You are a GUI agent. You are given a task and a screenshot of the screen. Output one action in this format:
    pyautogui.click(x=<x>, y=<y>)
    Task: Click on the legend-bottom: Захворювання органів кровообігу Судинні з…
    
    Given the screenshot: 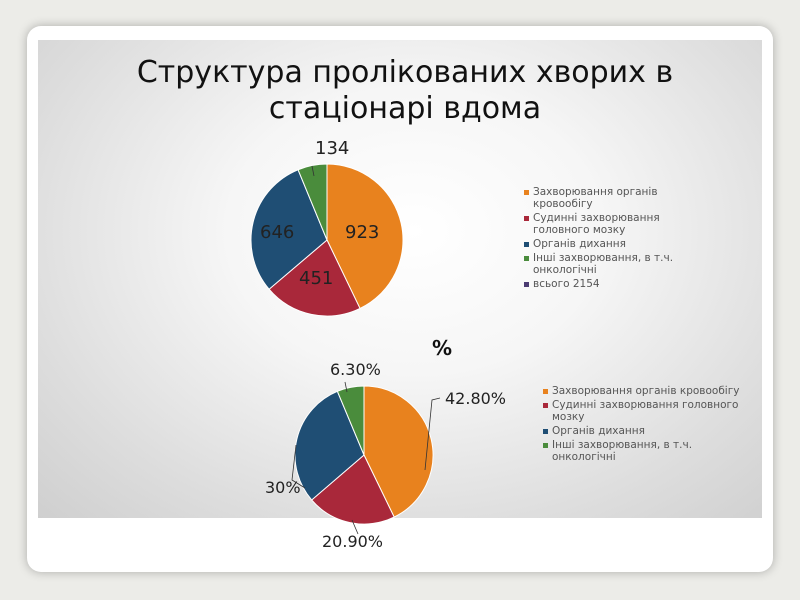 What is the action you would take?
    pyautogui.click(x=650, y=425)
    